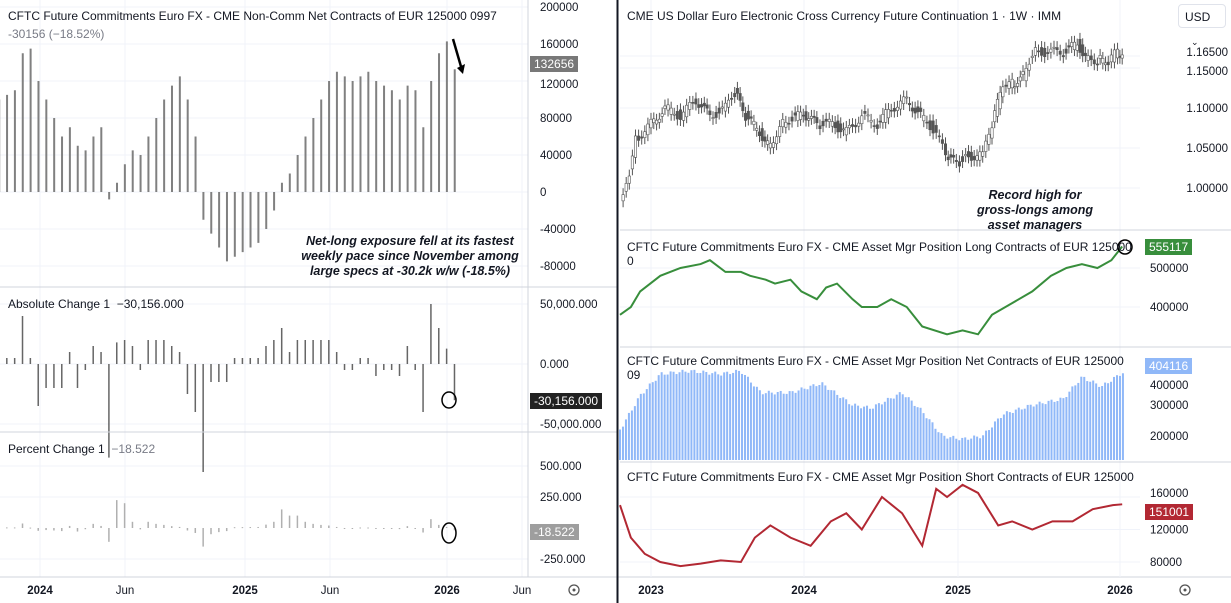 The width and height of the screenshot is (1231, 603). Describe the element at coordinates (56, 449) in the screenshot. I see `pct-title-text: Percent Change 1` at that location.